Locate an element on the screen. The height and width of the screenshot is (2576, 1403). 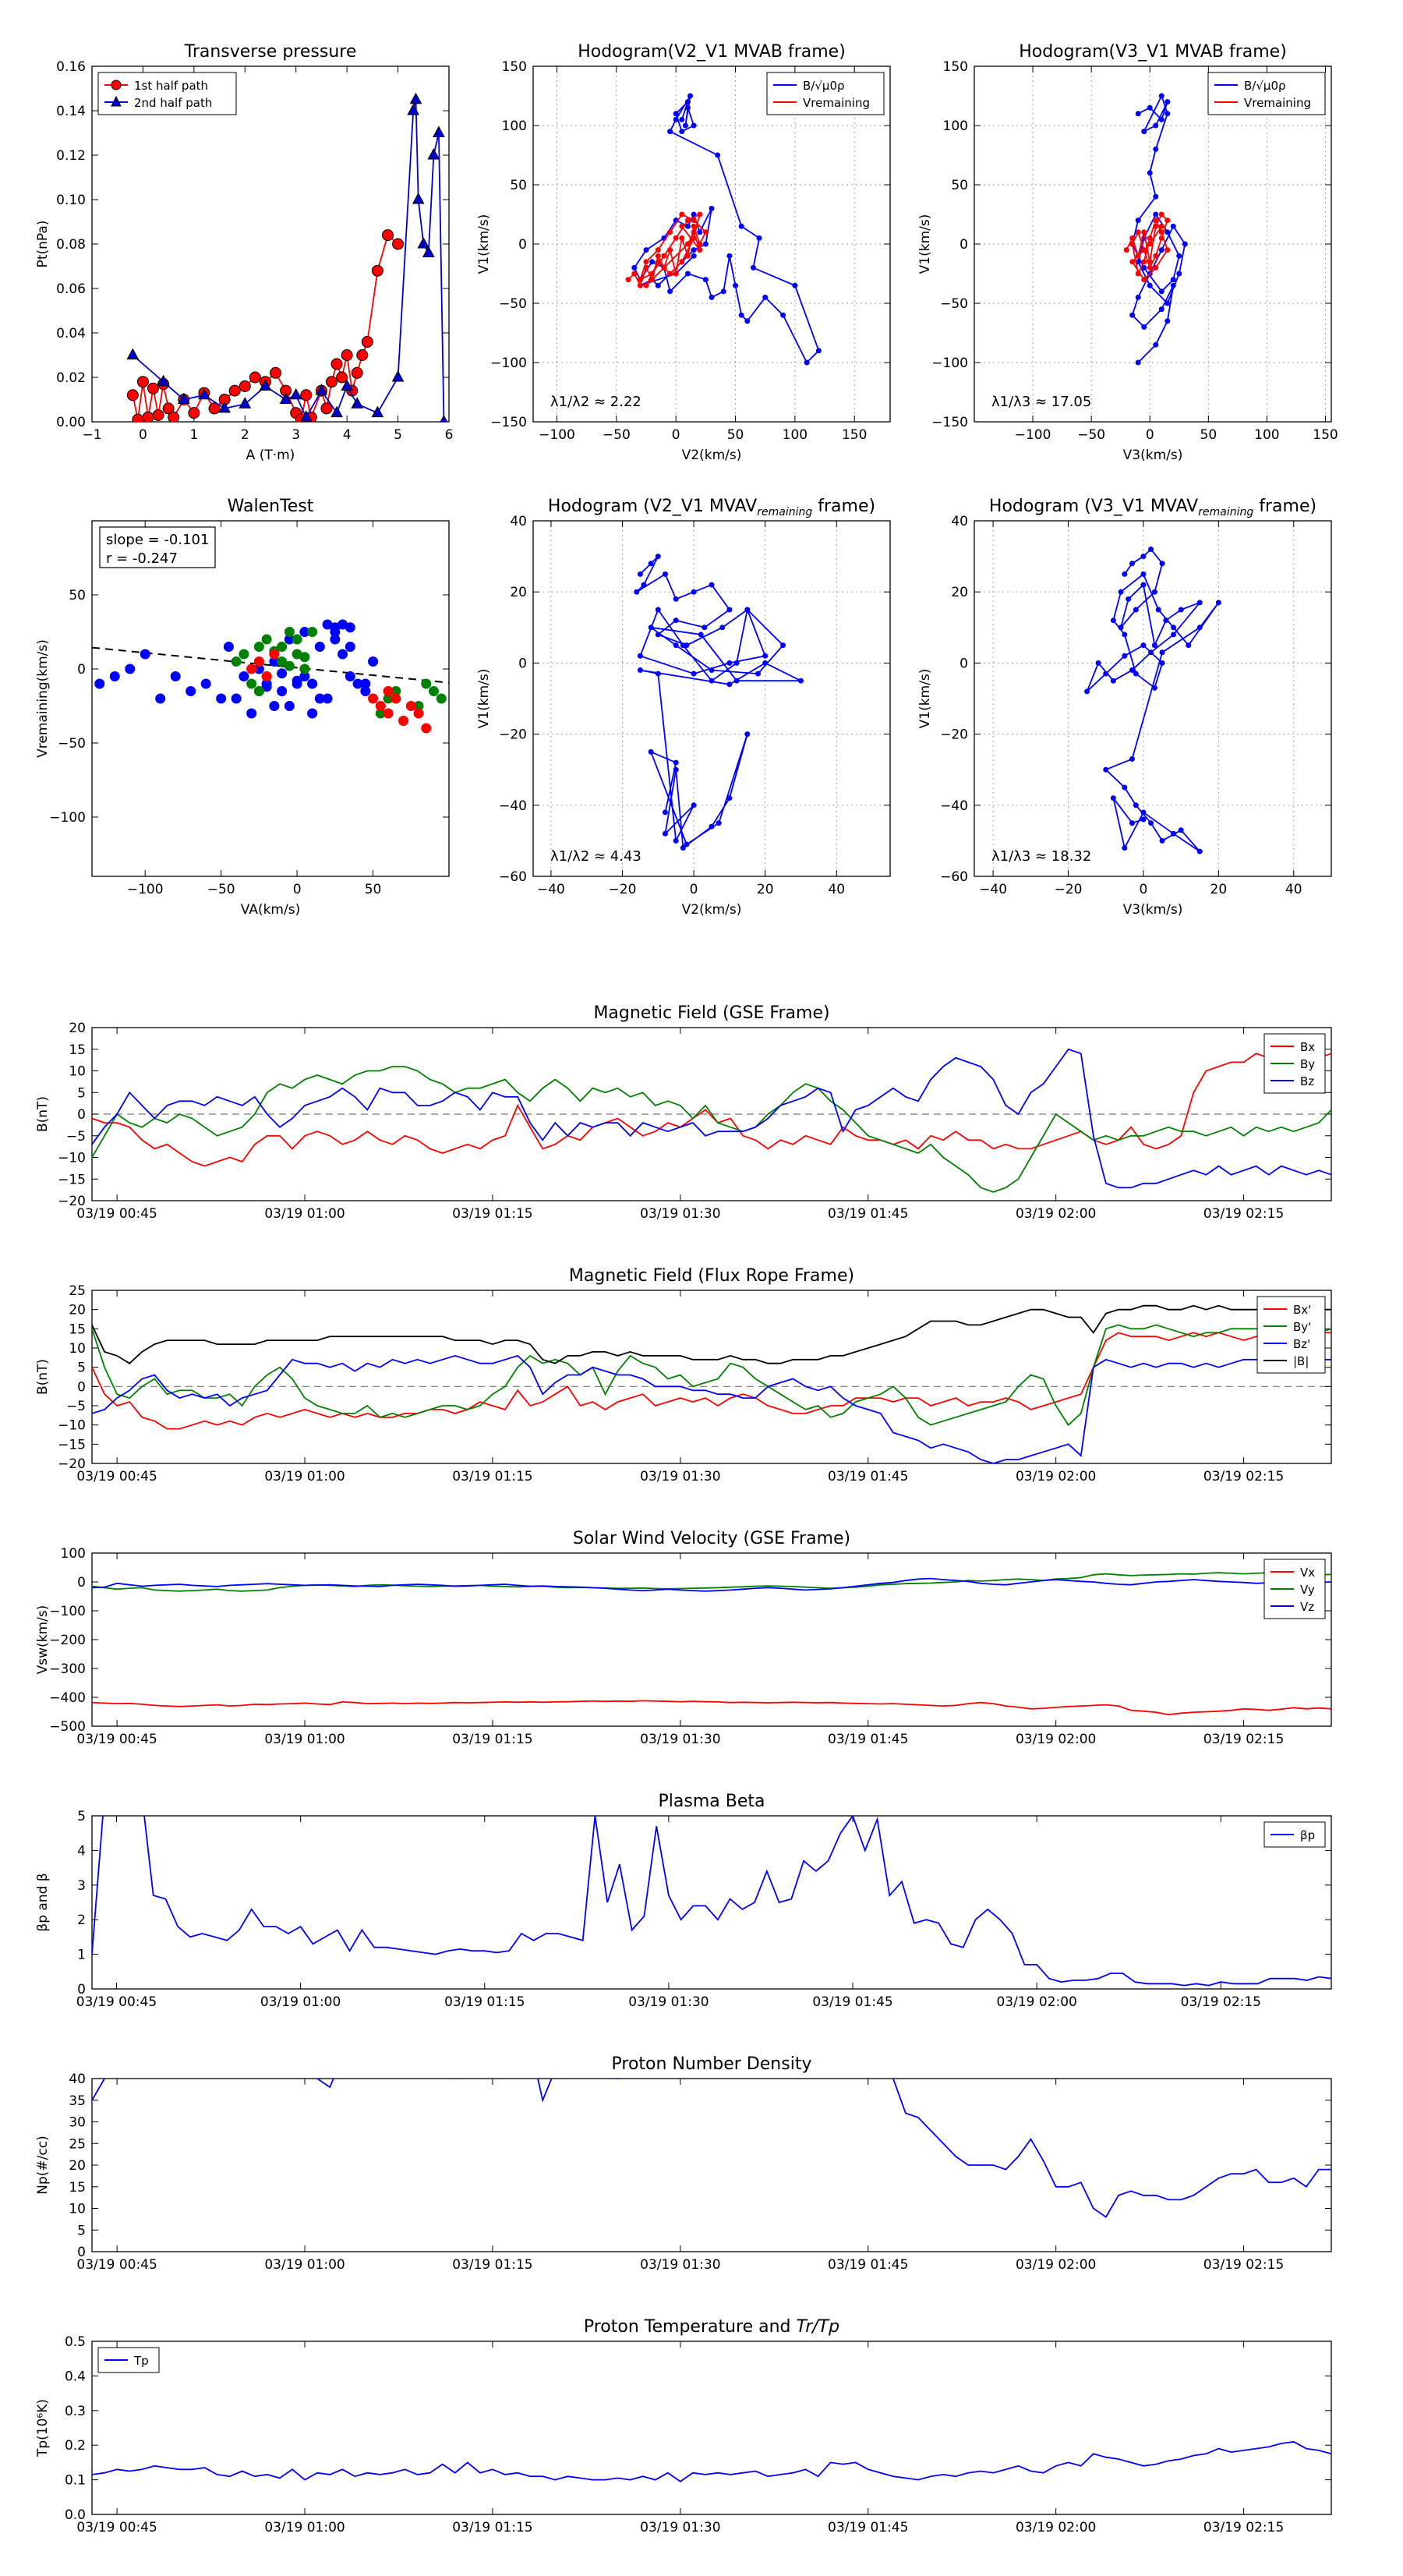
legend-label: By is located at coordinates (1307, 1064).